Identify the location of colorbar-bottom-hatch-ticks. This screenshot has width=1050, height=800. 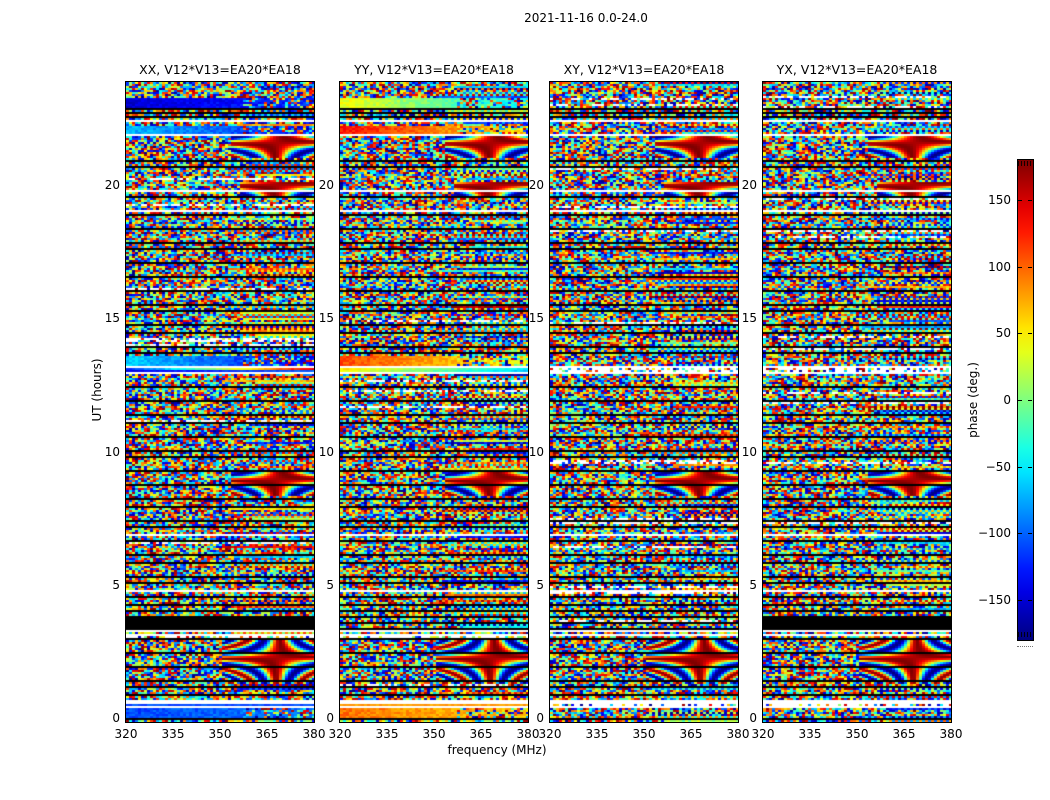
(1024, 634).